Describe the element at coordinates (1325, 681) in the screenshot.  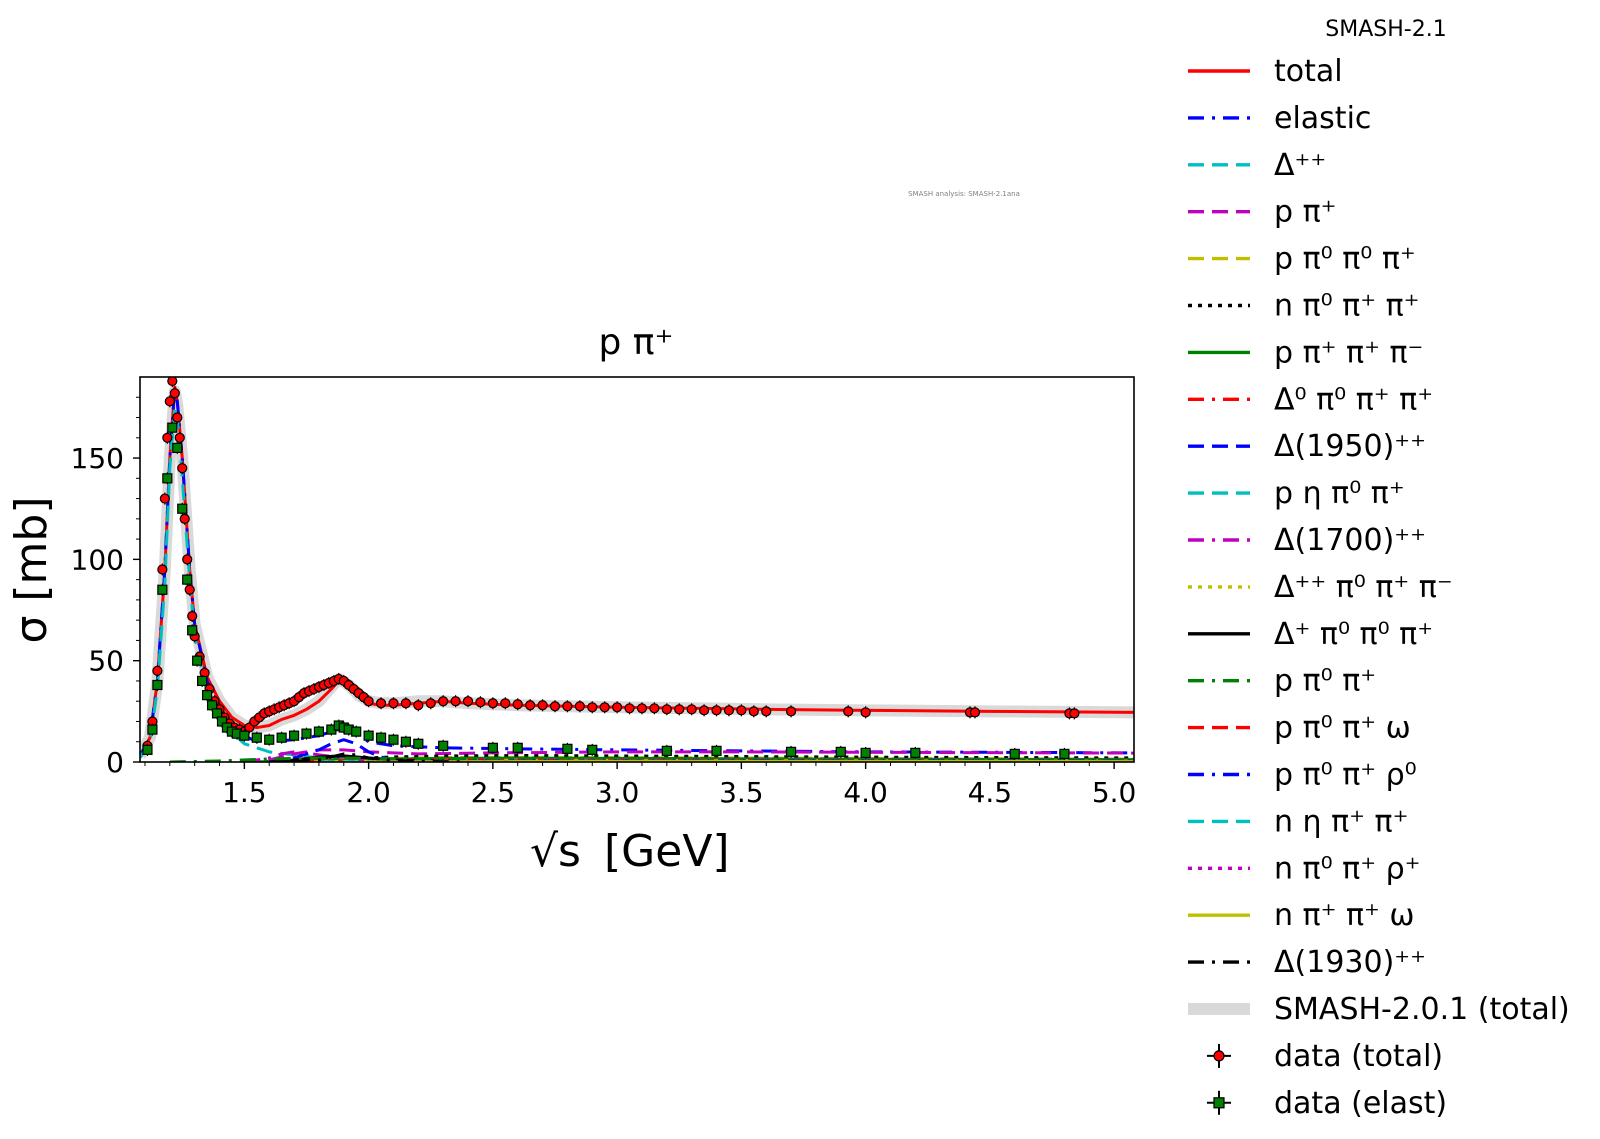
I see `legend-label: p π⁰ π⁺` at that location.